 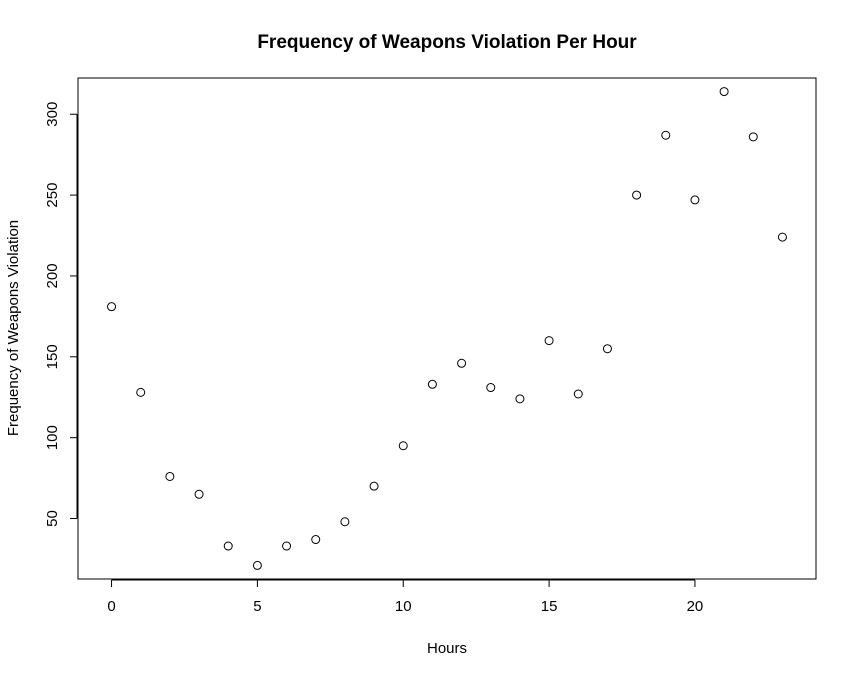 What do you see at coordinates (52, 356) in the screenshot?
I see `y-tick-label: 150` at bounding box center [52, 356].